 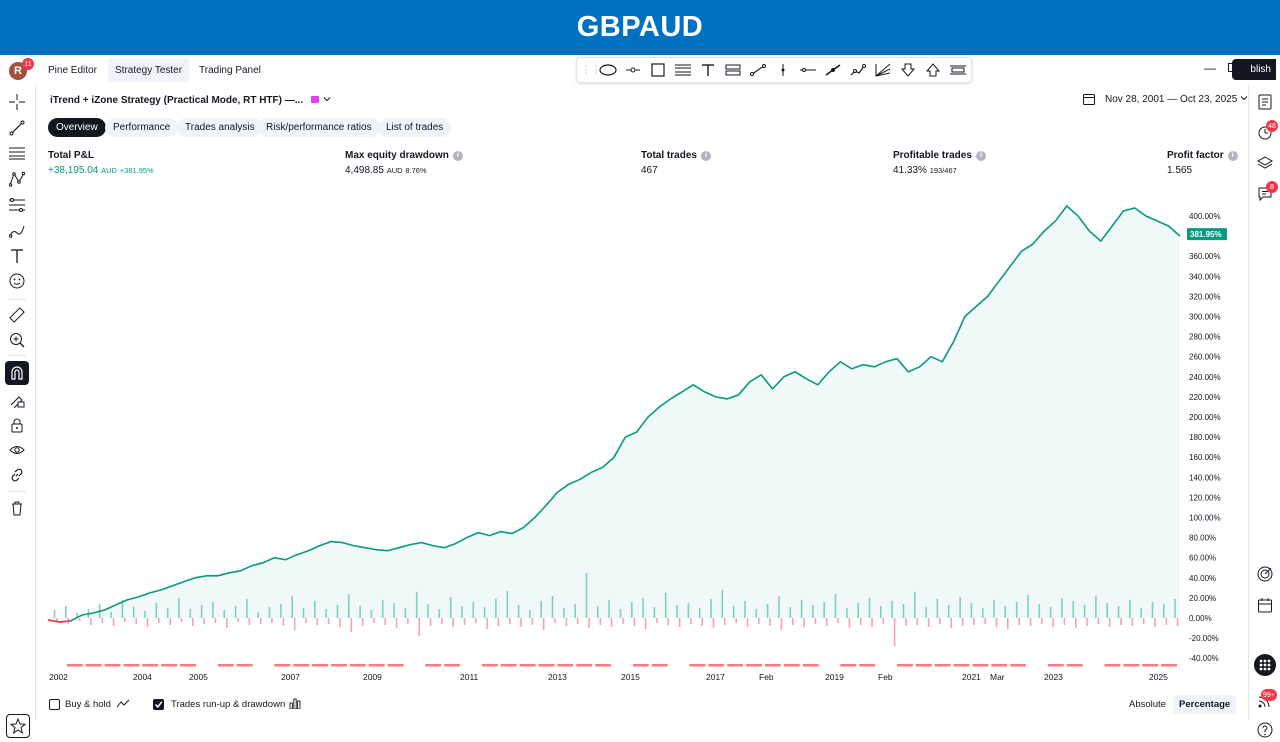 What do you see at coordinates (18, 726) in the screenshot?
I see `favorites-star-icon` at bounding box center [18, 726].